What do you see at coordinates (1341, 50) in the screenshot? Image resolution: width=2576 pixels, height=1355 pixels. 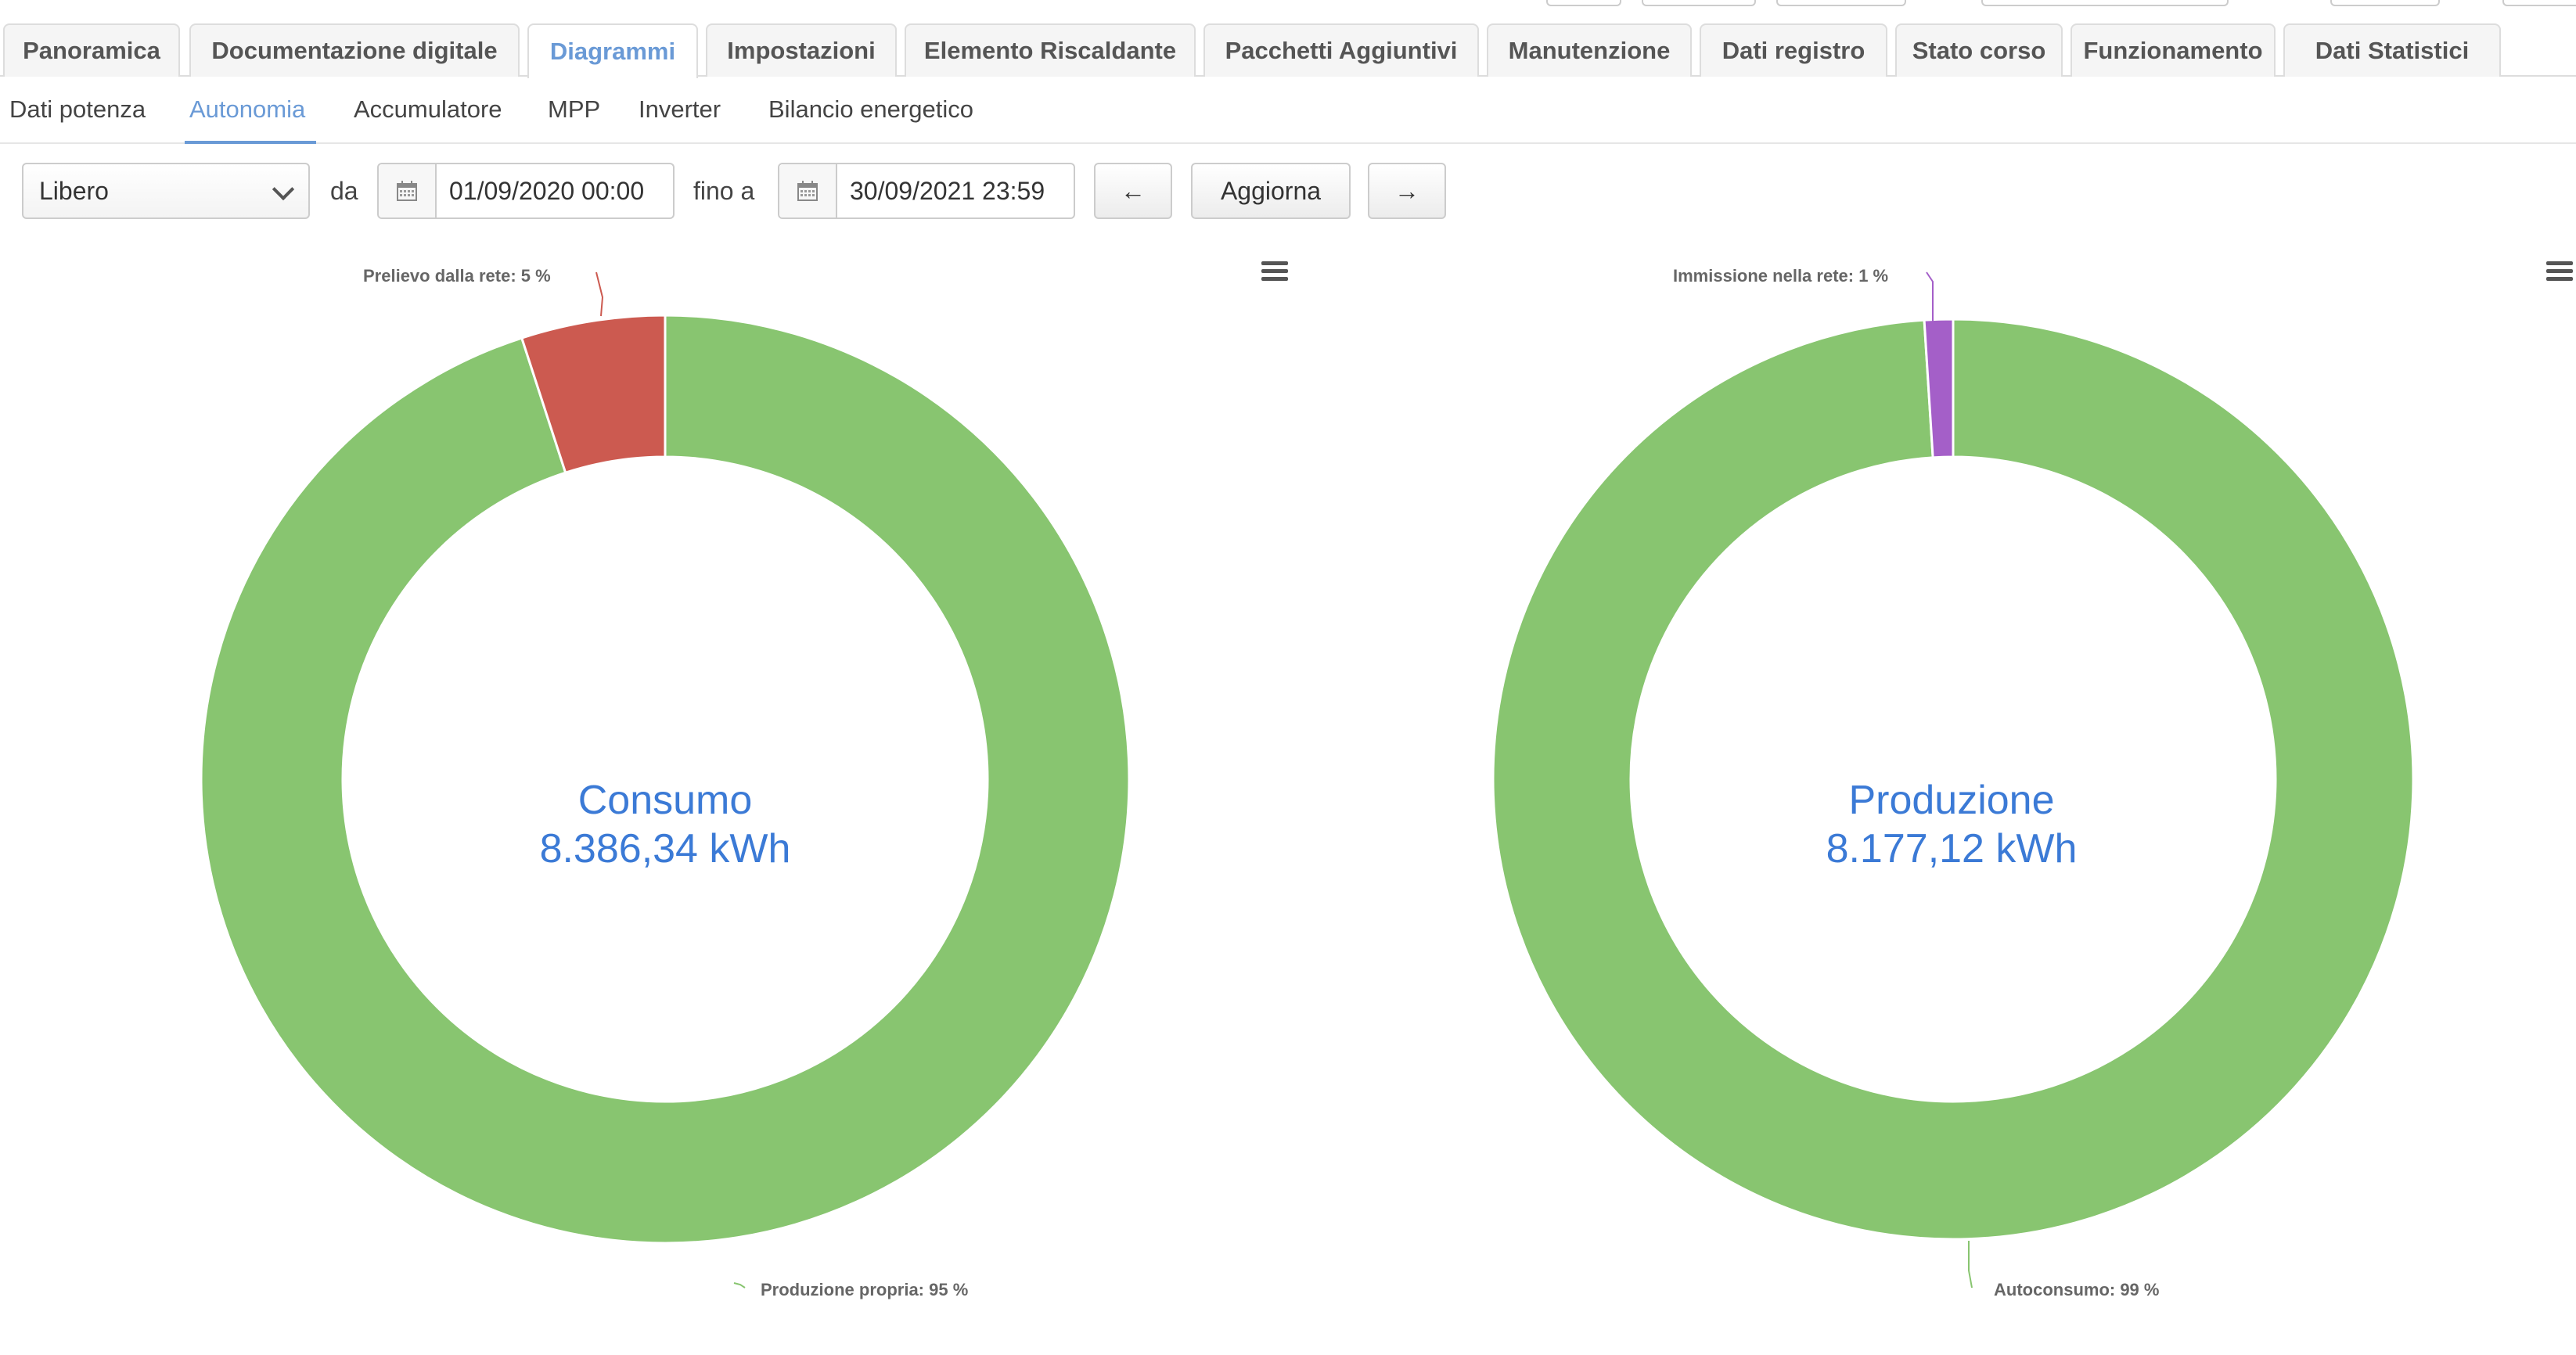 I see `tab-pacchetti-aggiuntivi: Pacchetti Aggiuntivi` at bounding box center [1341, 50].